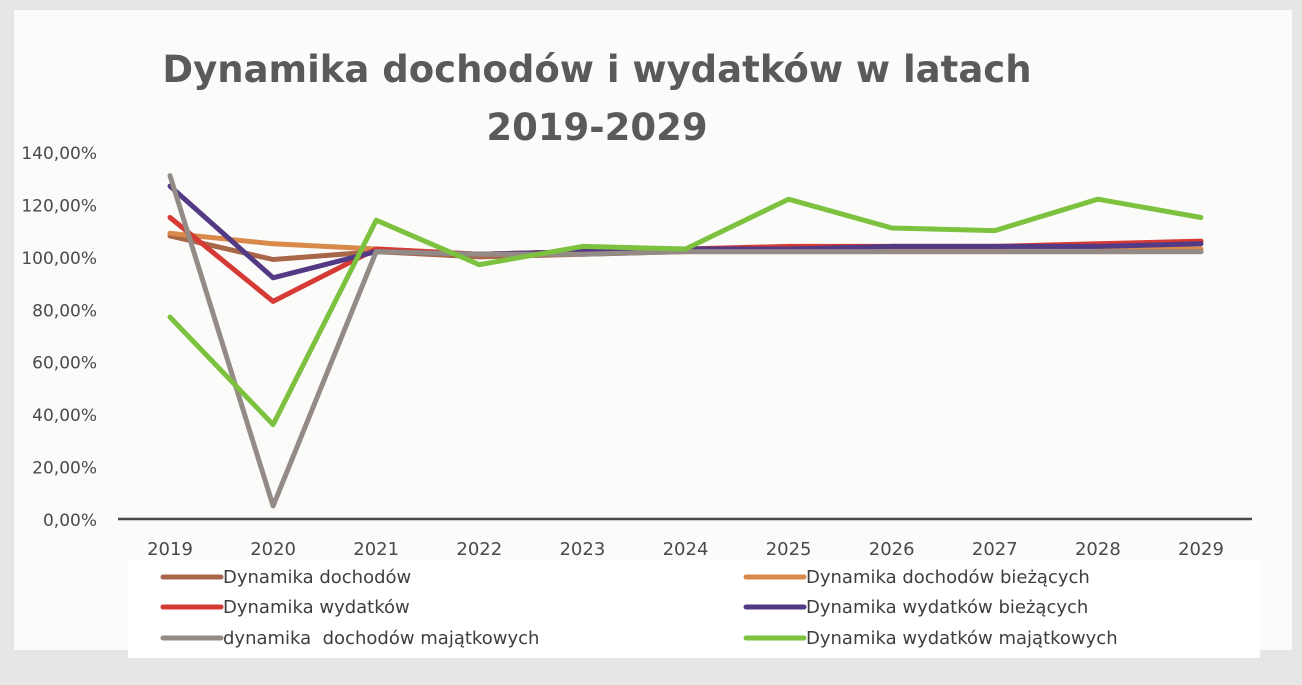 This screenshot has width=1302, height=685. I want to click on x-tick-label: 2020, so click(273, 549).